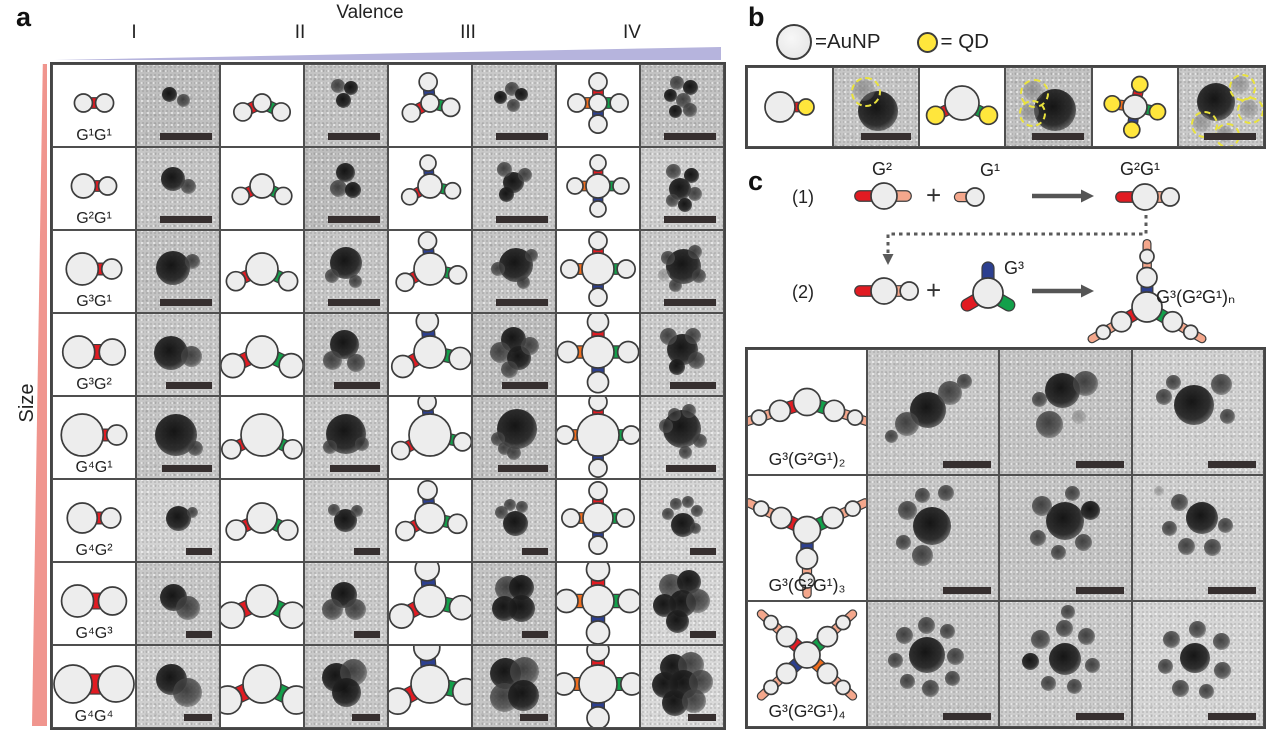 This screenshot has width=1269, height=744. Describe the element at coordinates (94, 354) in the screenshot. I see `schematic-cell: G³G²` at that location.